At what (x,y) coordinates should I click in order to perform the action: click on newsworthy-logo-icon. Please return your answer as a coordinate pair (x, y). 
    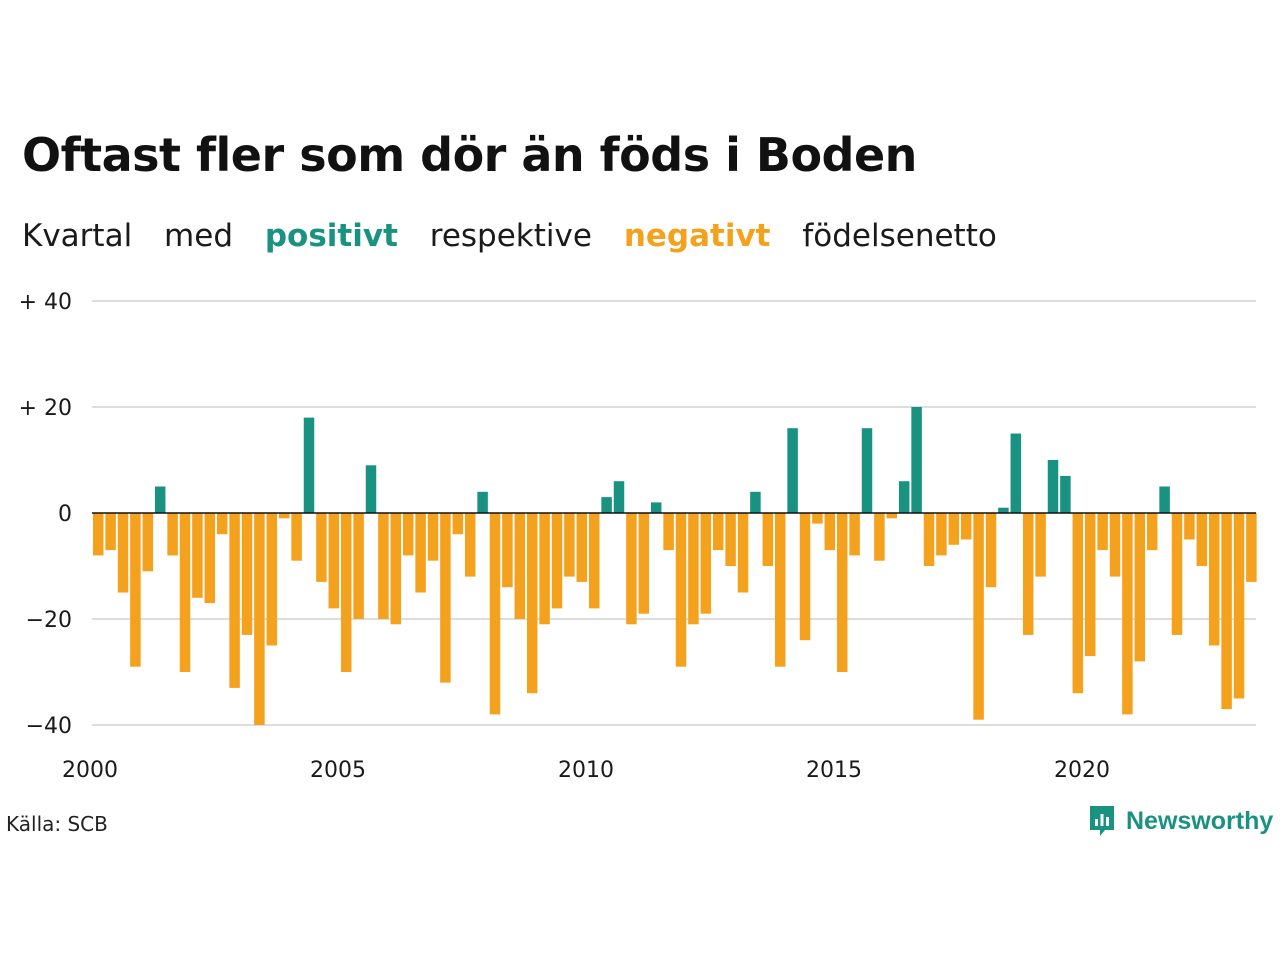
    Looking at the image, I should click on (1102, 821).